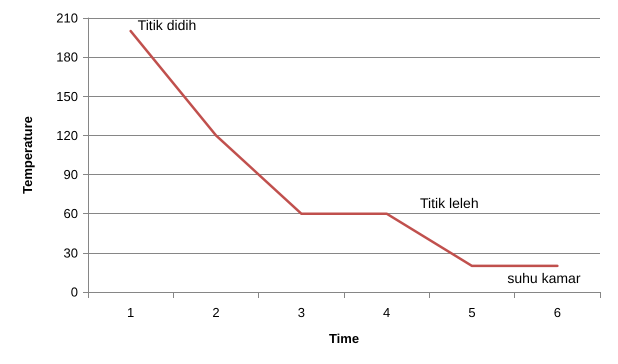 The width and height of the screenshot is (618, 364). I want to click on y-tick-label: 0, so click(74, 292).